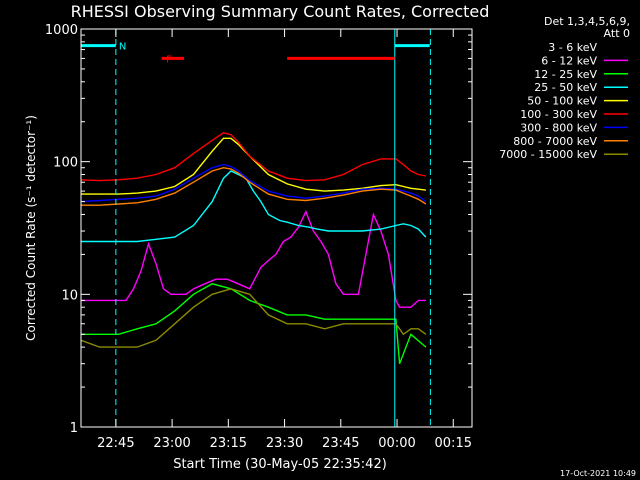 This screenshot has width=640, height=480. I want to click on annotation-label-0: N, so click(122, 47).